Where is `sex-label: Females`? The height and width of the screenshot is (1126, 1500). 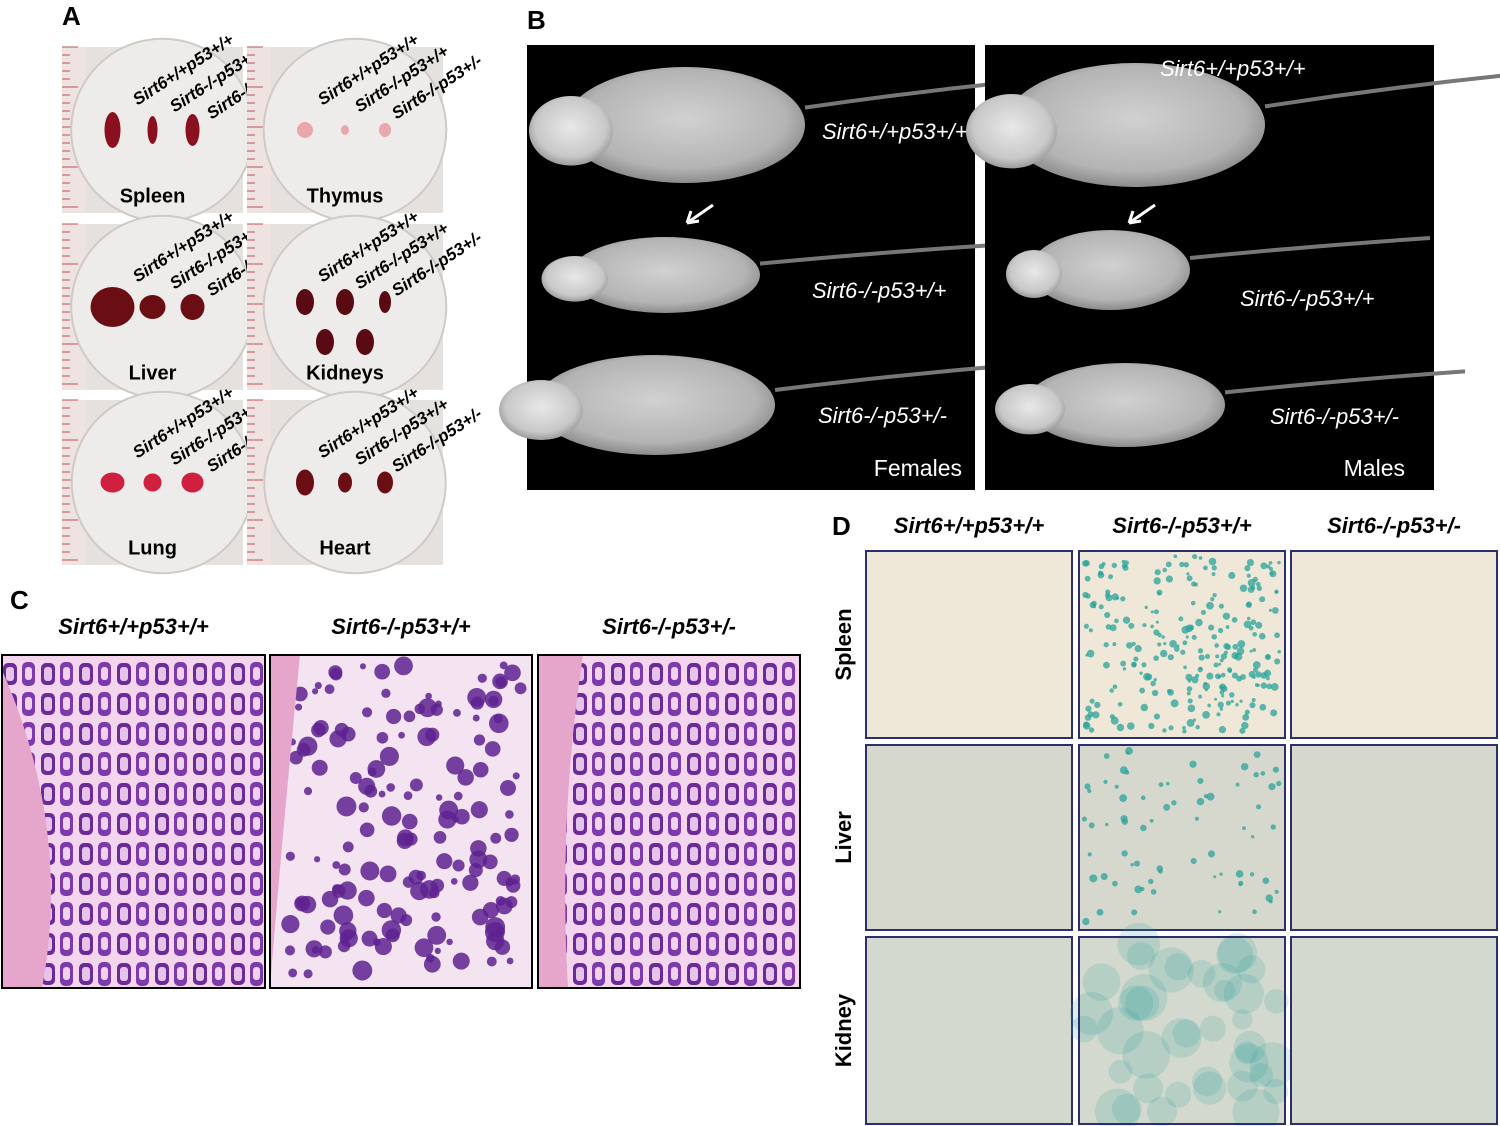 sex-label: Females is located at coordinates (918, 468).